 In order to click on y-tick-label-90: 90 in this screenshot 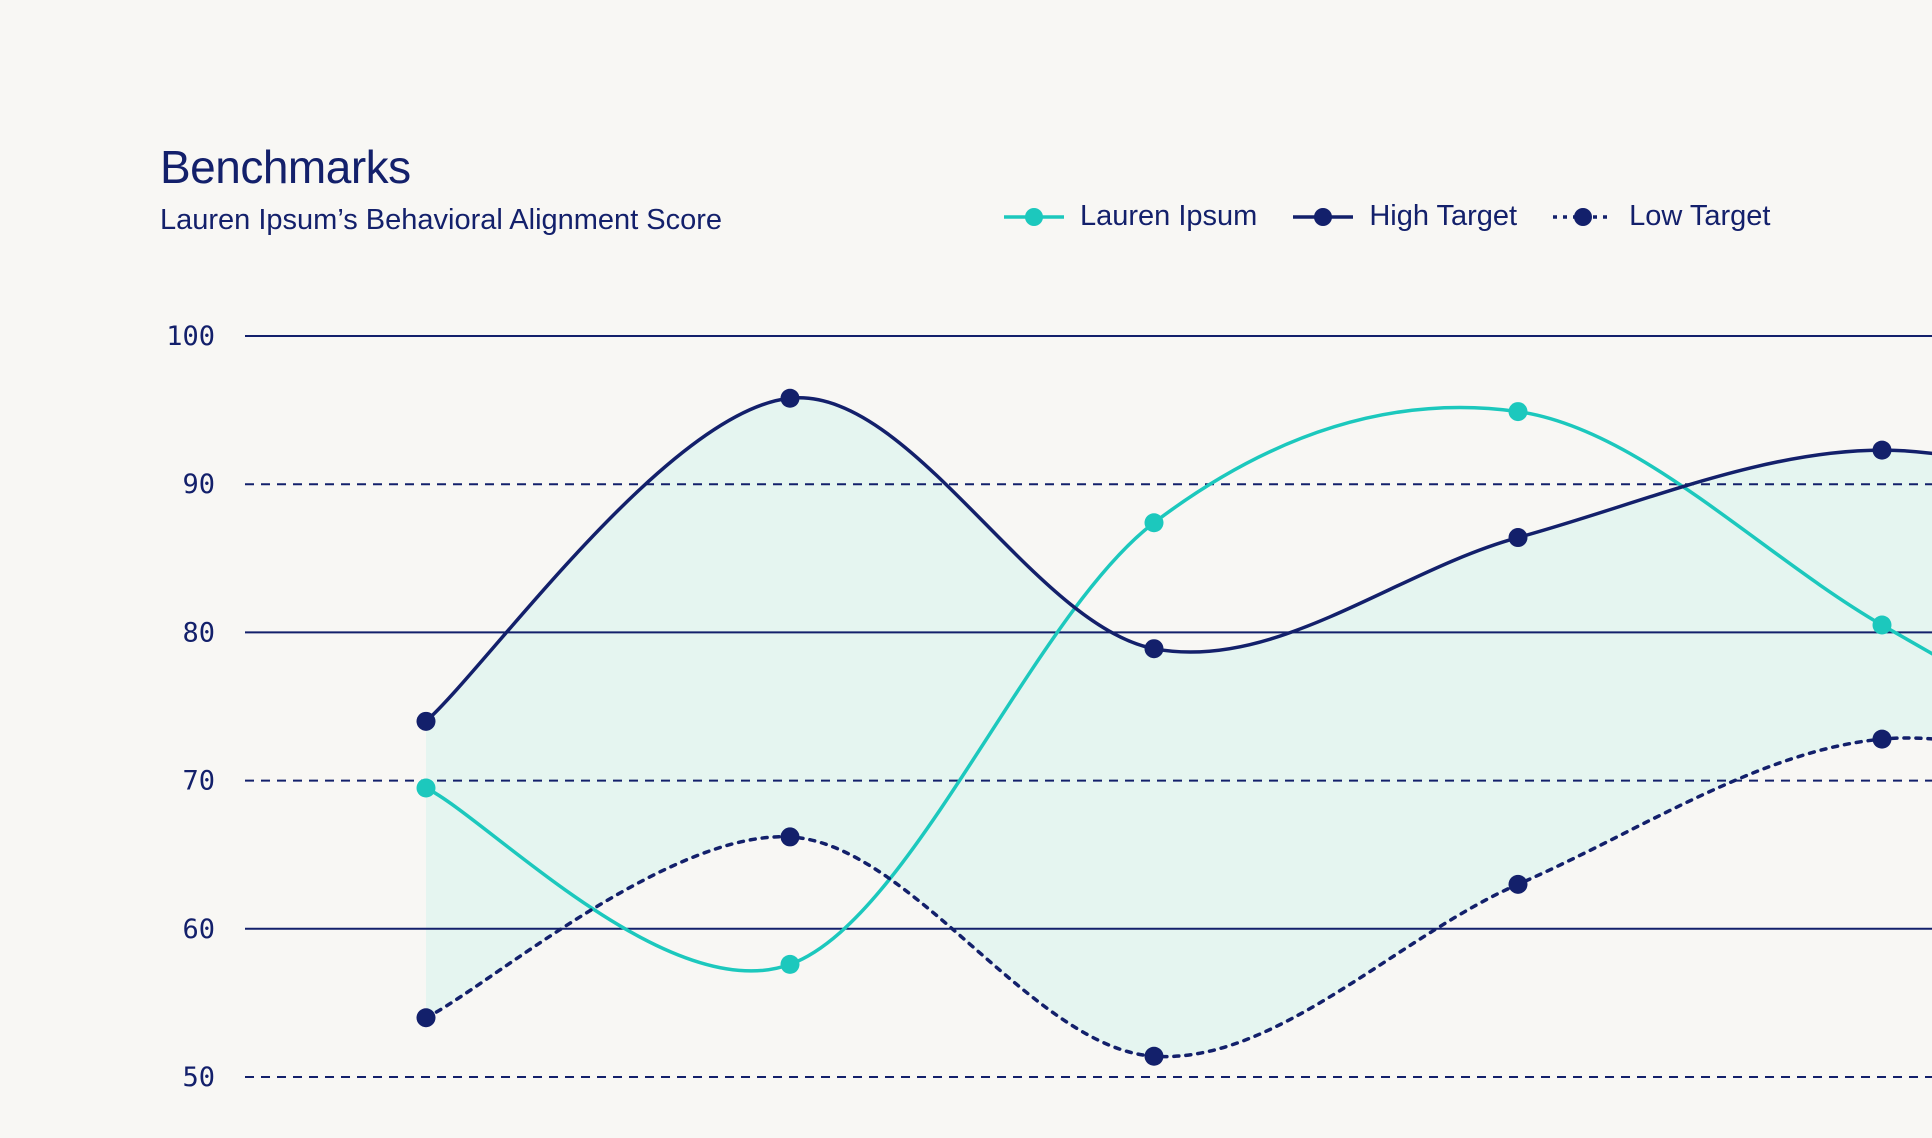, I will do `click(198, 484)`.